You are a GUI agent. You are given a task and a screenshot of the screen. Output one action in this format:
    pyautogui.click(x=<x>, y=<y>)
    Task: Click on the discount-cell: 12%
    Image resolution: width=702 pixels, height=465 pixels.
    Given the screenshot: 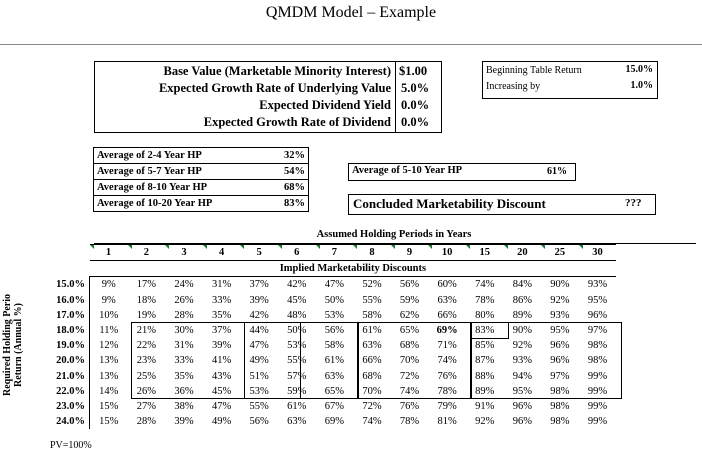 What is the action you would take?
    pyautogui.click(x=109, y=346)
    